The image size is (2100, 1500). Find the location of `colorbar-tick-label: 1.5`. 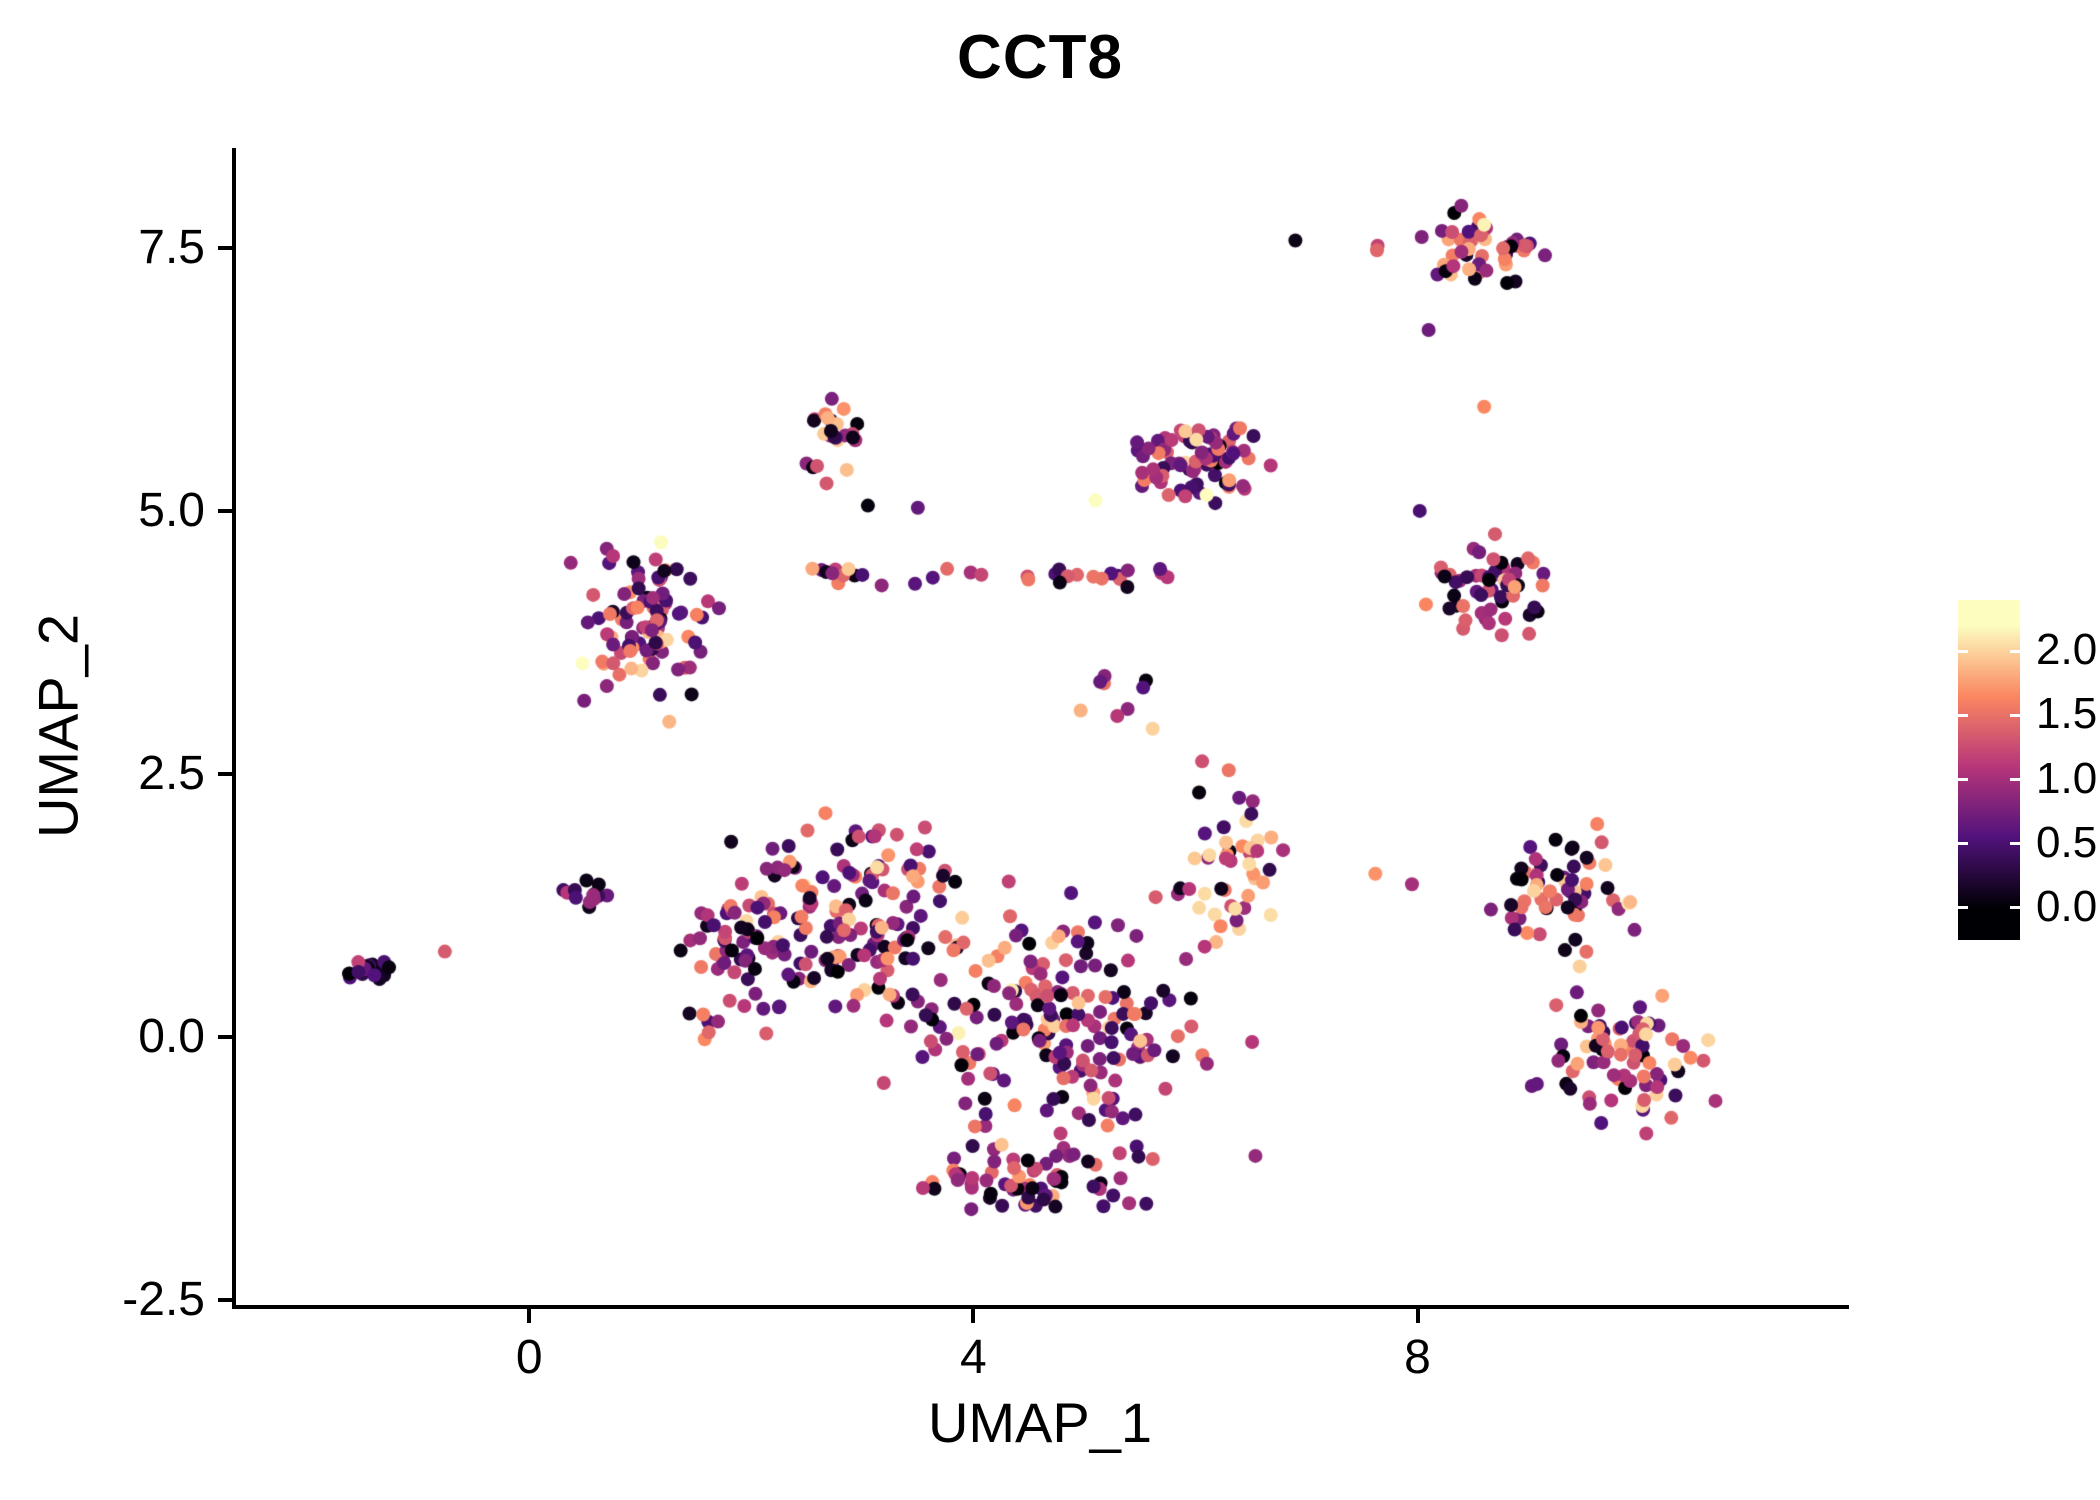

colorbar-tick-label: 1.5 is located at coordinates (2067, 714).